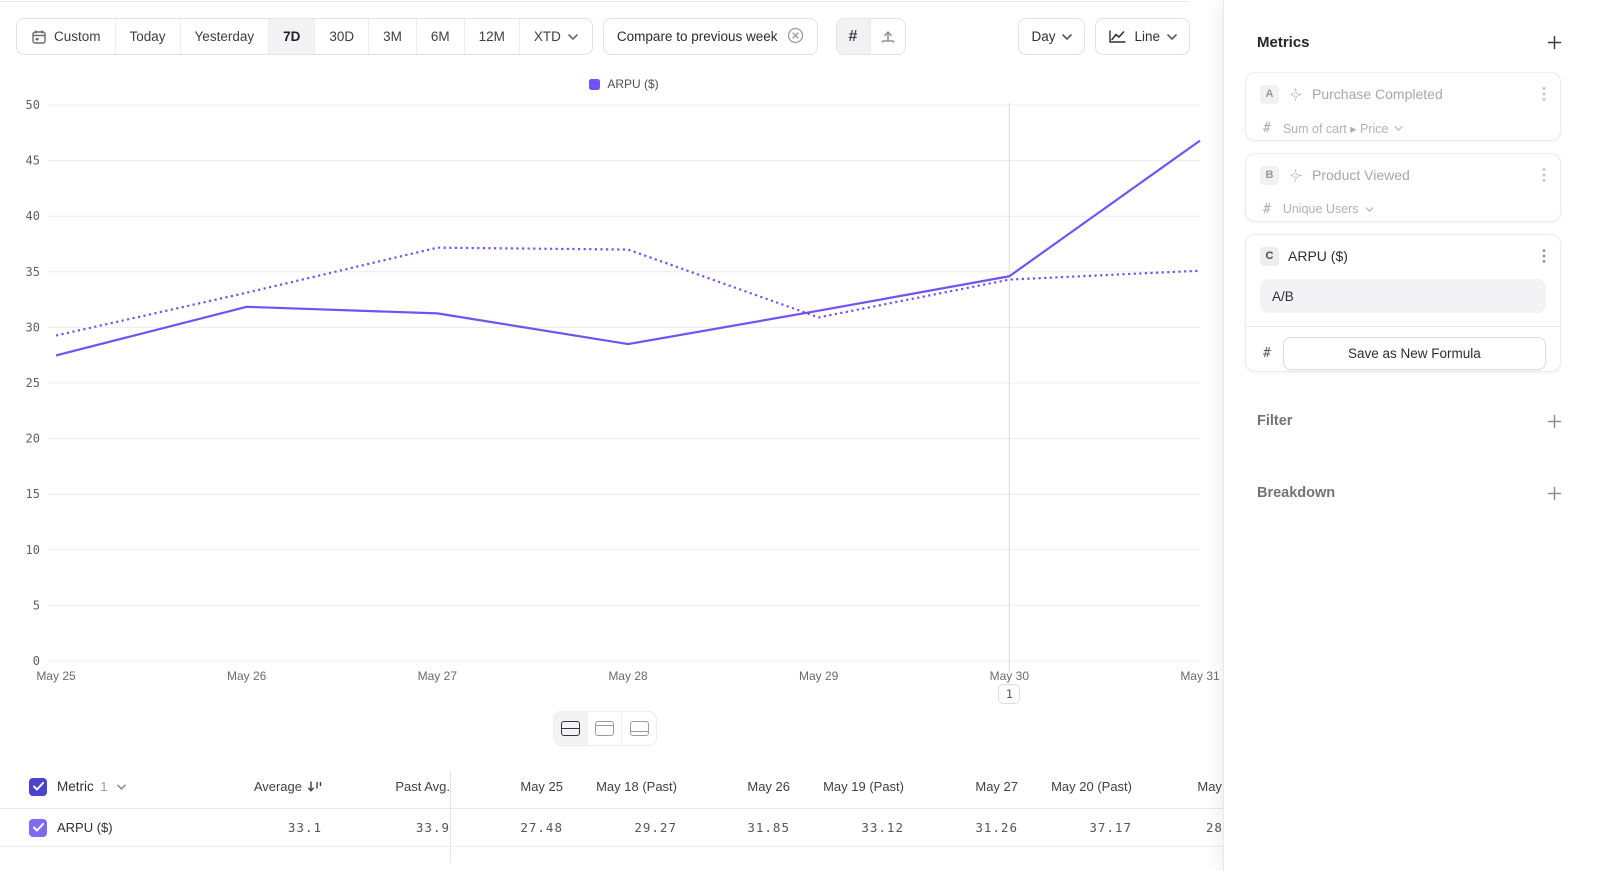 The image size is (1600, 871). What do you see at coordinates (639, 728) in the screenshot?
I see `layout-table-view-button` at bounding box center [639, 728].